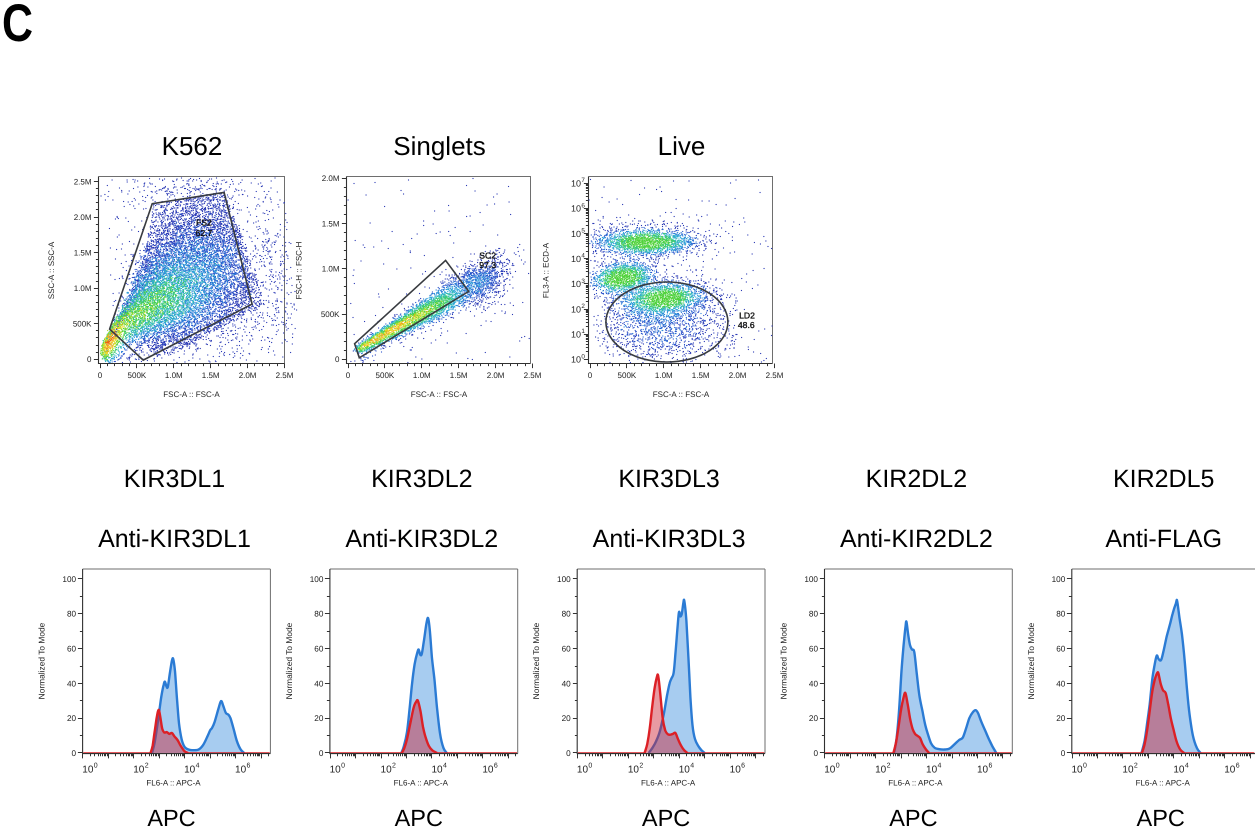 Image resolution: width=1255 pixels, height=829 pixels. What do you see at coordinates (916, 479) in the screenshot?
I see `svg-text: KIR2DL2` at bounding box center [916, 479].